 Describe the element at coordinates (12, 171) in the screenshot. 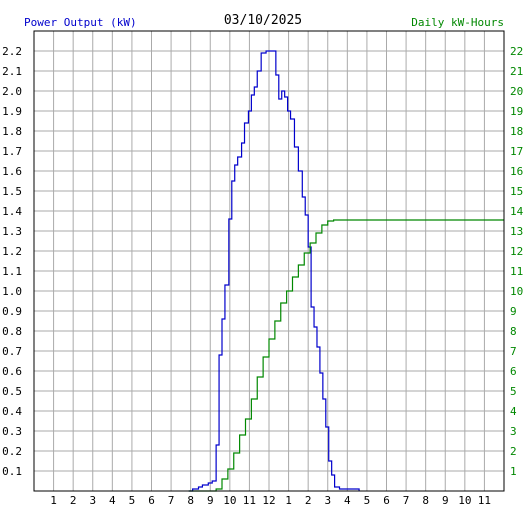

I see `left-tick-label: 1.6` at that location.